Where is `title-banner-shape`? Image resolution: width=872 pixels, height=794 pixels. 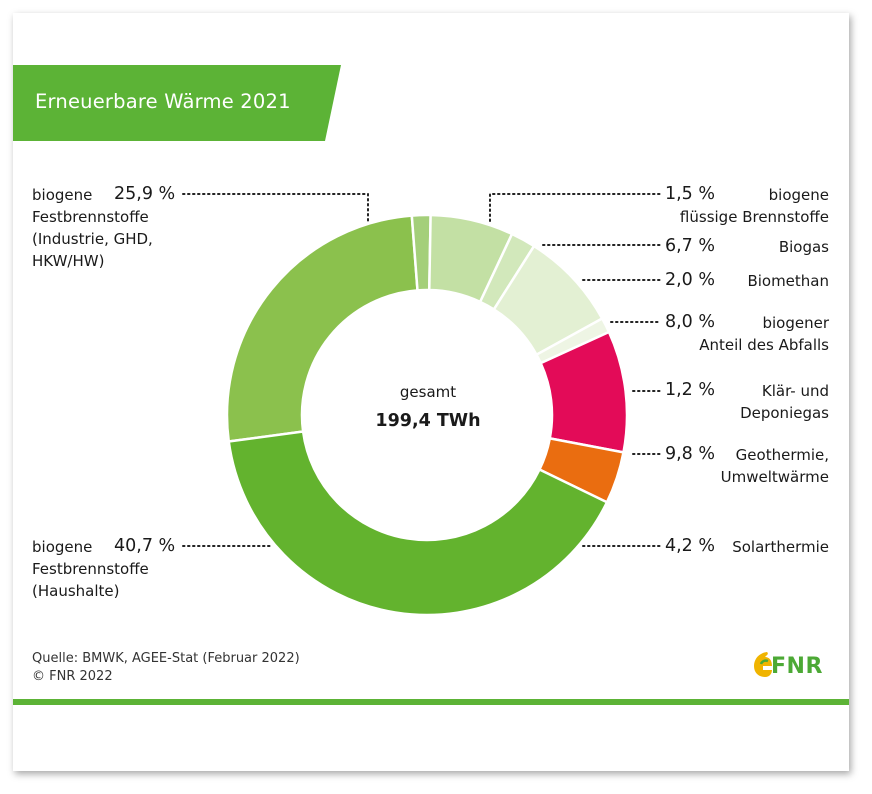
title-banner-shape is located at coordinates (177, 103).